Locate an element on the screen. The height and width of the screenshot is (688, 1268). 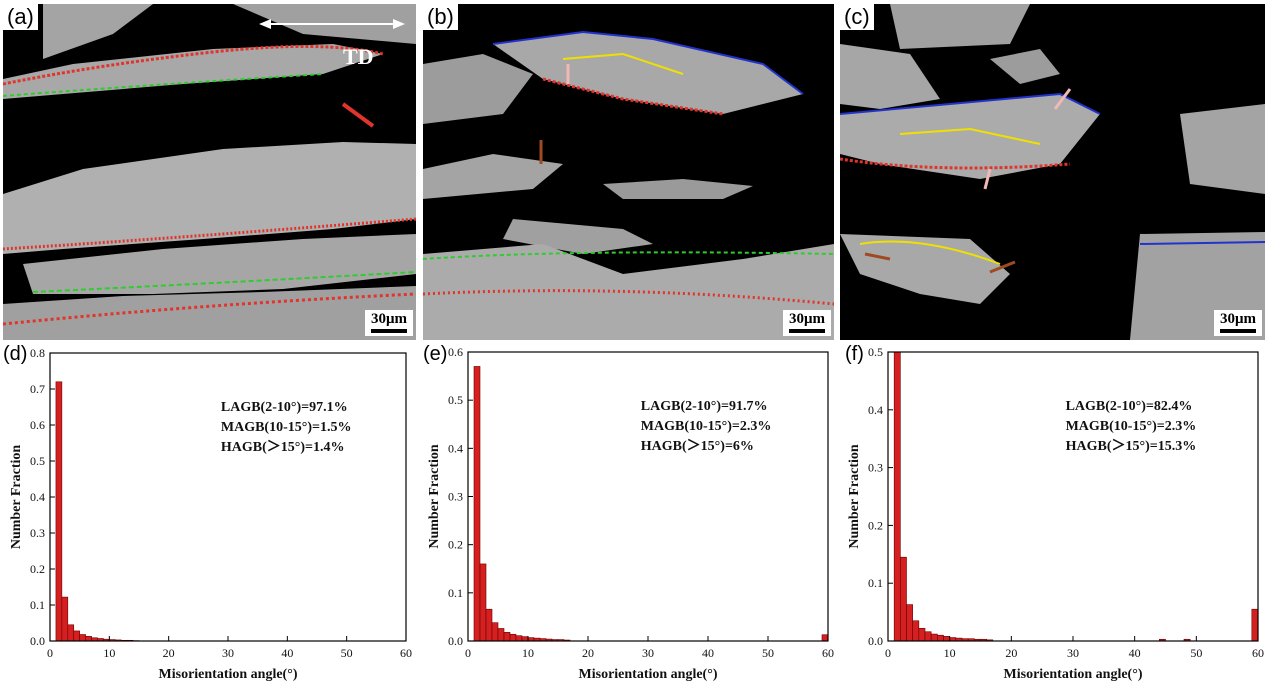
scale-bar-b: 30μm is located at coordinates (807, 323).